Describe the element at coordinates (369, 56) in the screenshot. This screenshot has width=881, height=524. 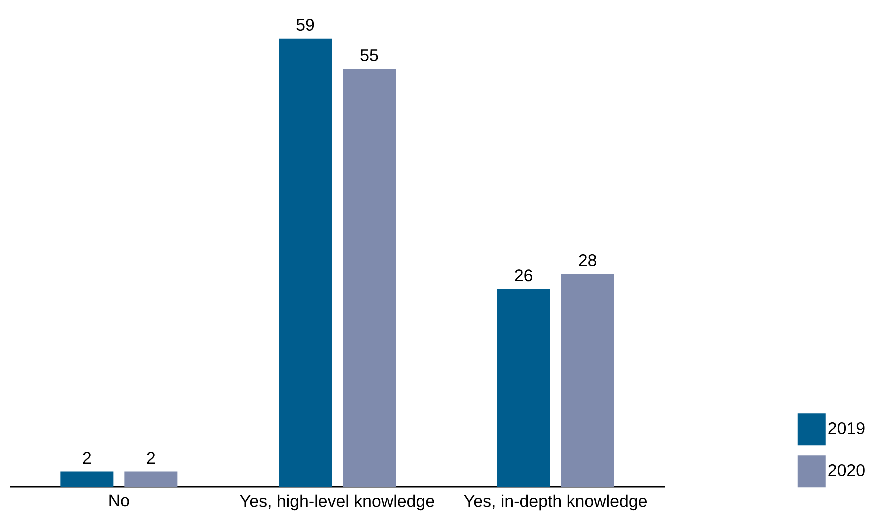
I see `data-label: 55` at that location.